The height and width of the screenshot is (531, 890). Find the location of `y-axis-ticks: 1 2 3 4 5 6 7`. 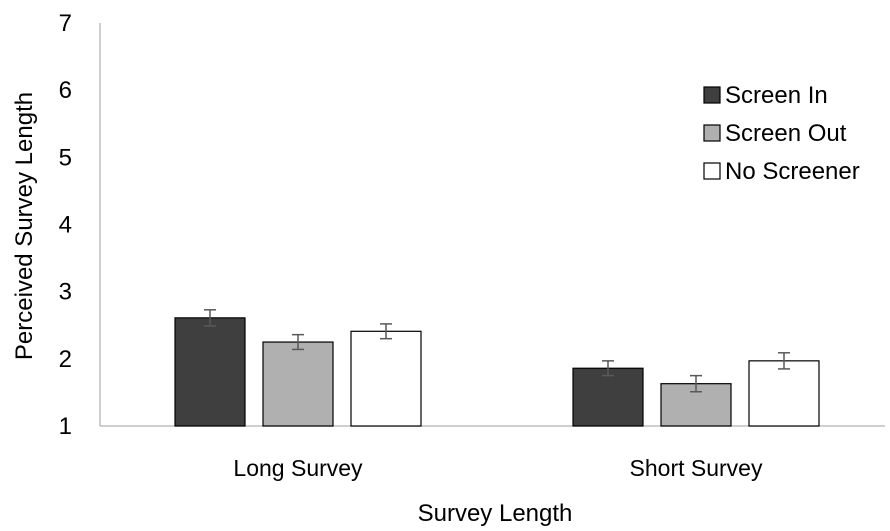

y-axis-ticks: 1 2 3 4 5 6 7 is located at coordinates (65, 225).